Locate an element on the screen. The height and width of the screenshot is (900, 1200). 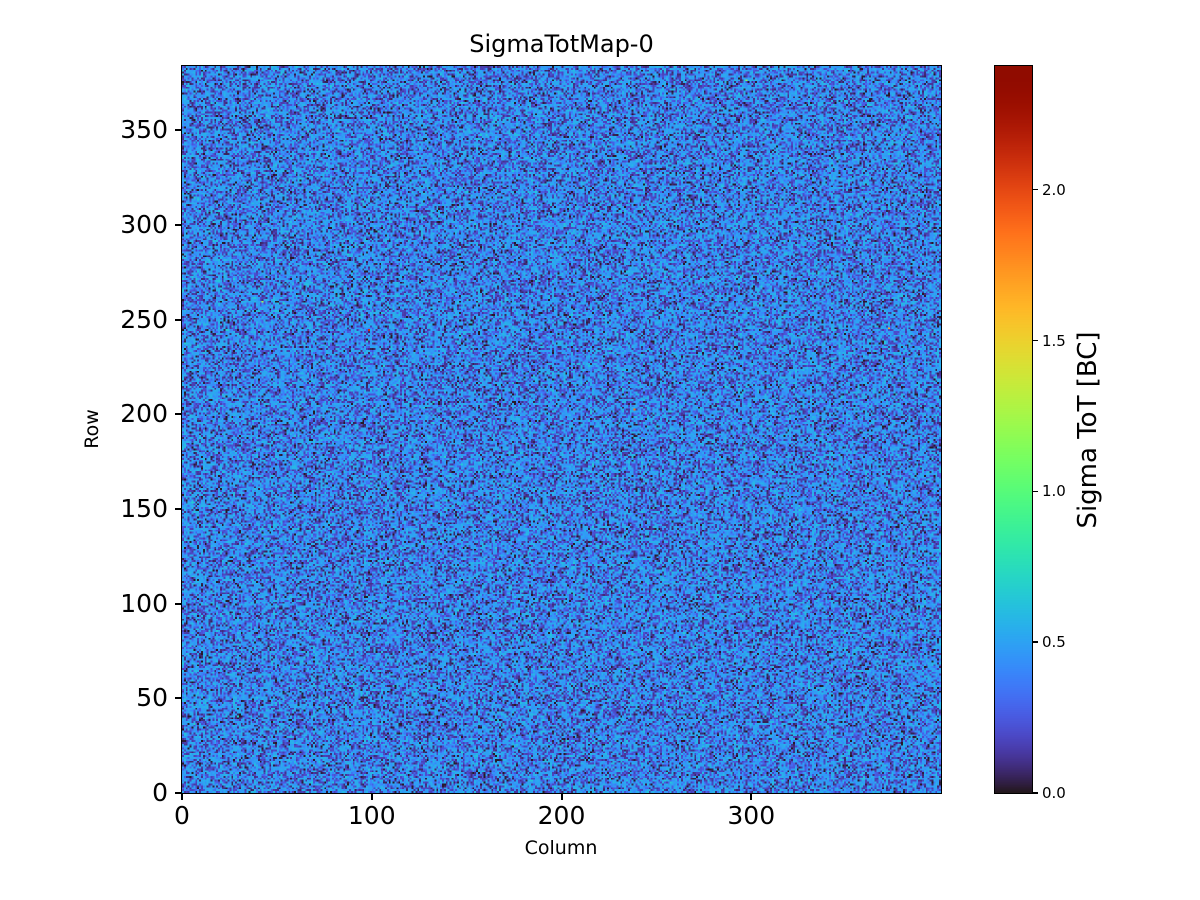
y-tick-label: 100 is located at coordinates (144, 603).